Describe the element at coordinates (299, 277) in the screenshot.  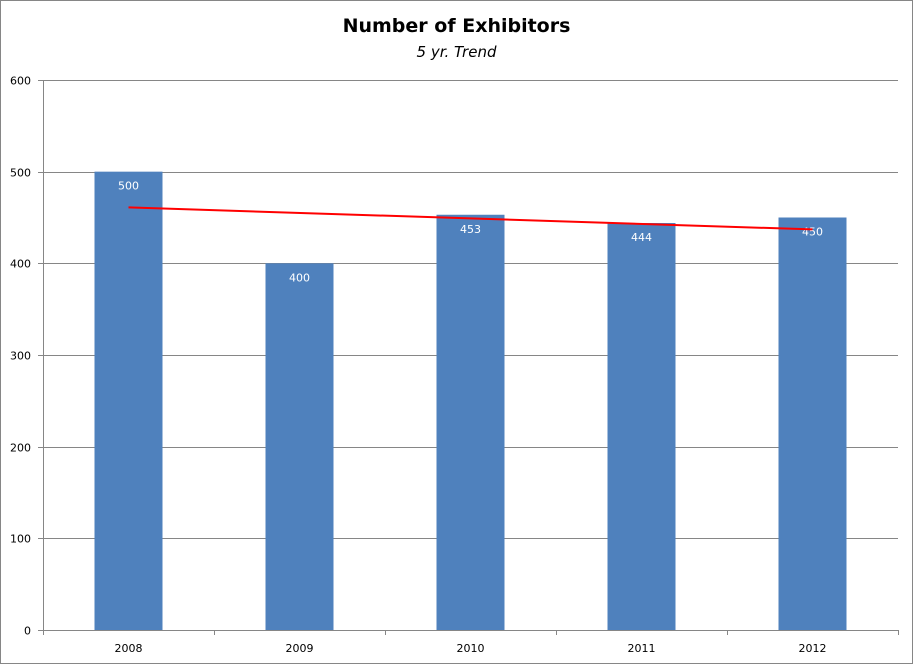
I see `data-label-2009: 400` at that location.